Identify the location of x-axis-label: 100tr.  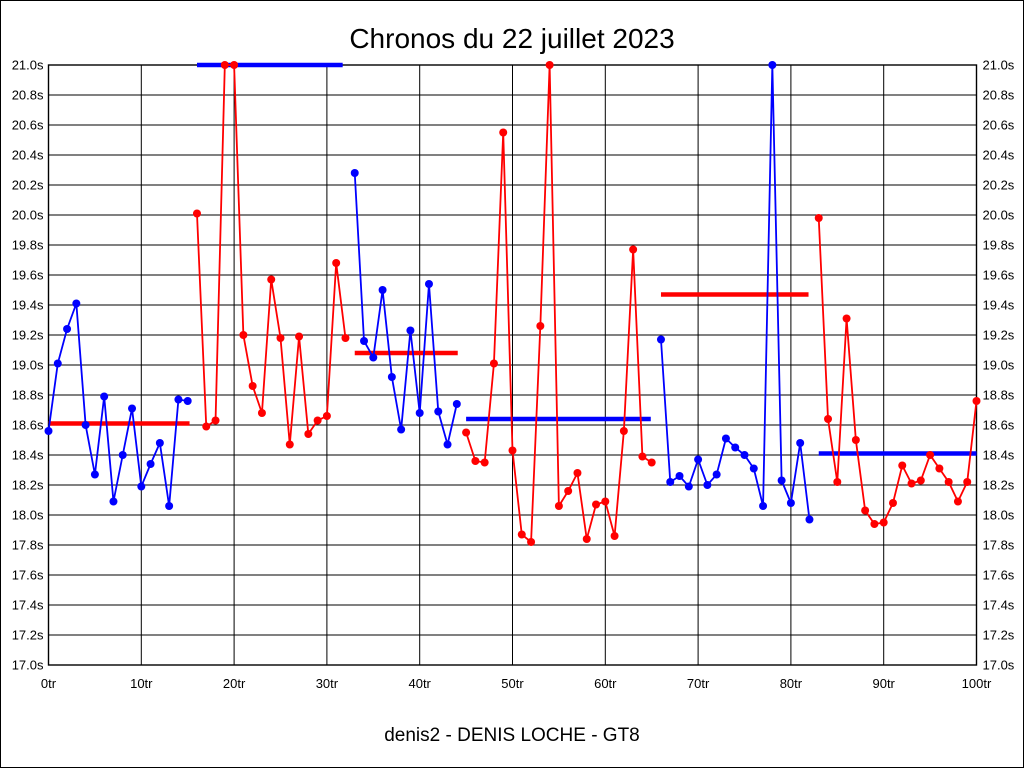
(977, 683).